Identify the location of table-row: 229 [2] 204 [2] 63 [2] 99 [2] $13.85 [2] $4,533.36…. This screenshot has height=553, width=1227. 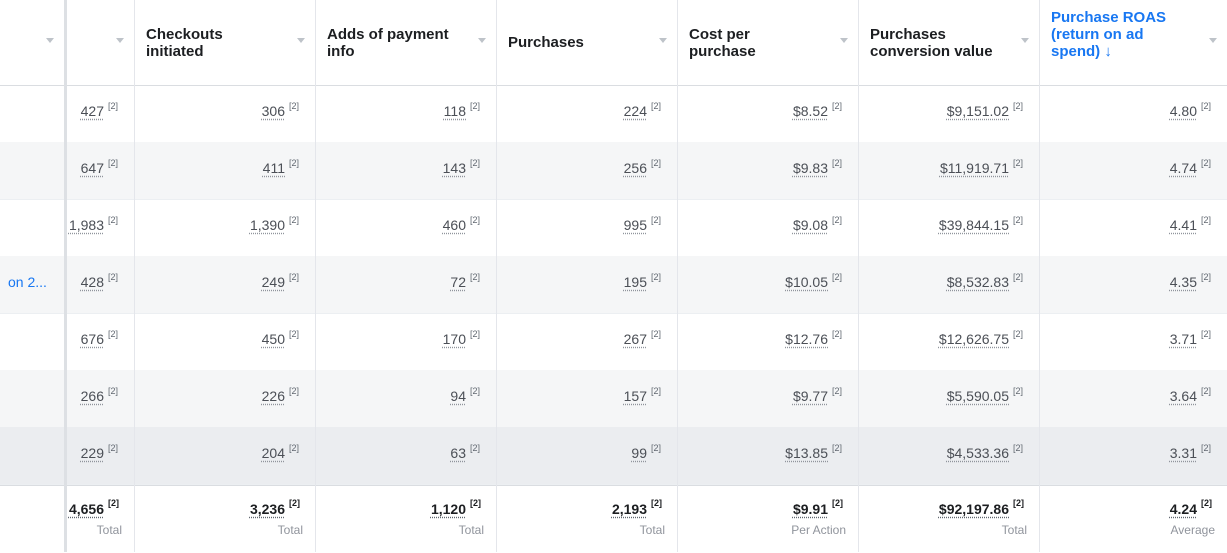
(613, 456).